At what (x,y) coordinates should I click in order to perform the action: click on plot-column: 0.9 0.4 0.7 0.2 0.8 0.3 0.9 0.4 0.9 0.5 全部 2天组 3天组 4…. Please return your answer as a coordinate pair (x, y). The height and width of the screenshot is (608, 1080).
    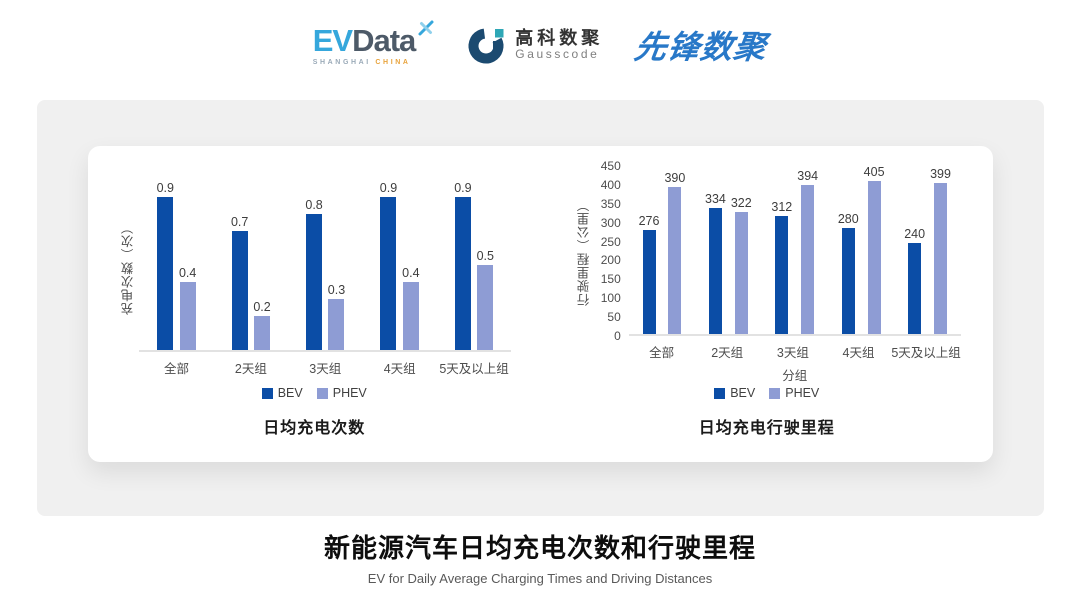
    Looking at the image, I should click on (325, 279).